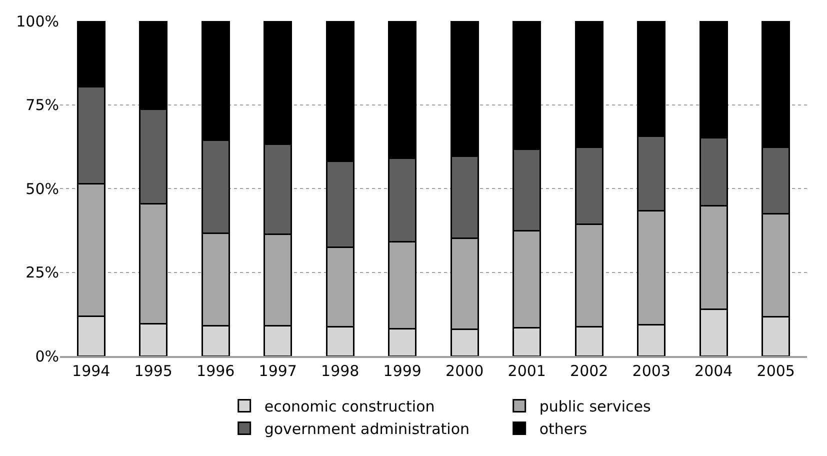 This screenshot has height=456, width=827. I want to click on x-tick-label: 2003, so click(651, 371).